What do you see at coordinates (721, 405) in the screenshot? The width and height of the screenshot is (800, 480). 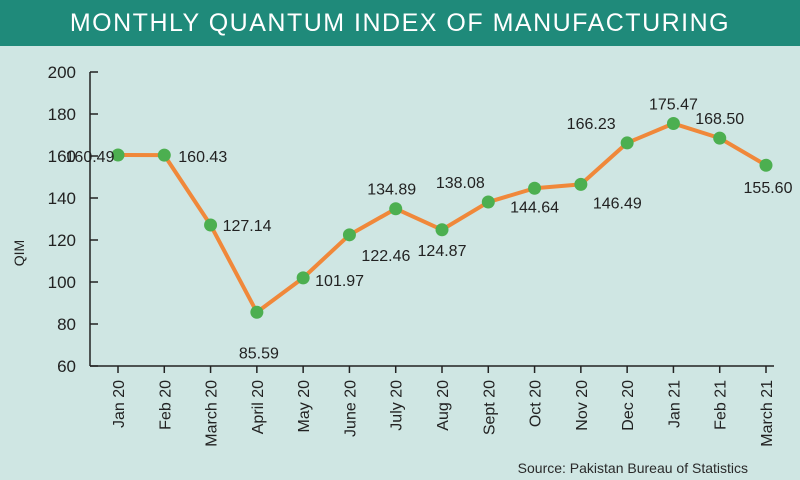 I see `x-tick-label: Feb 21` at bounding box center [721, 405].